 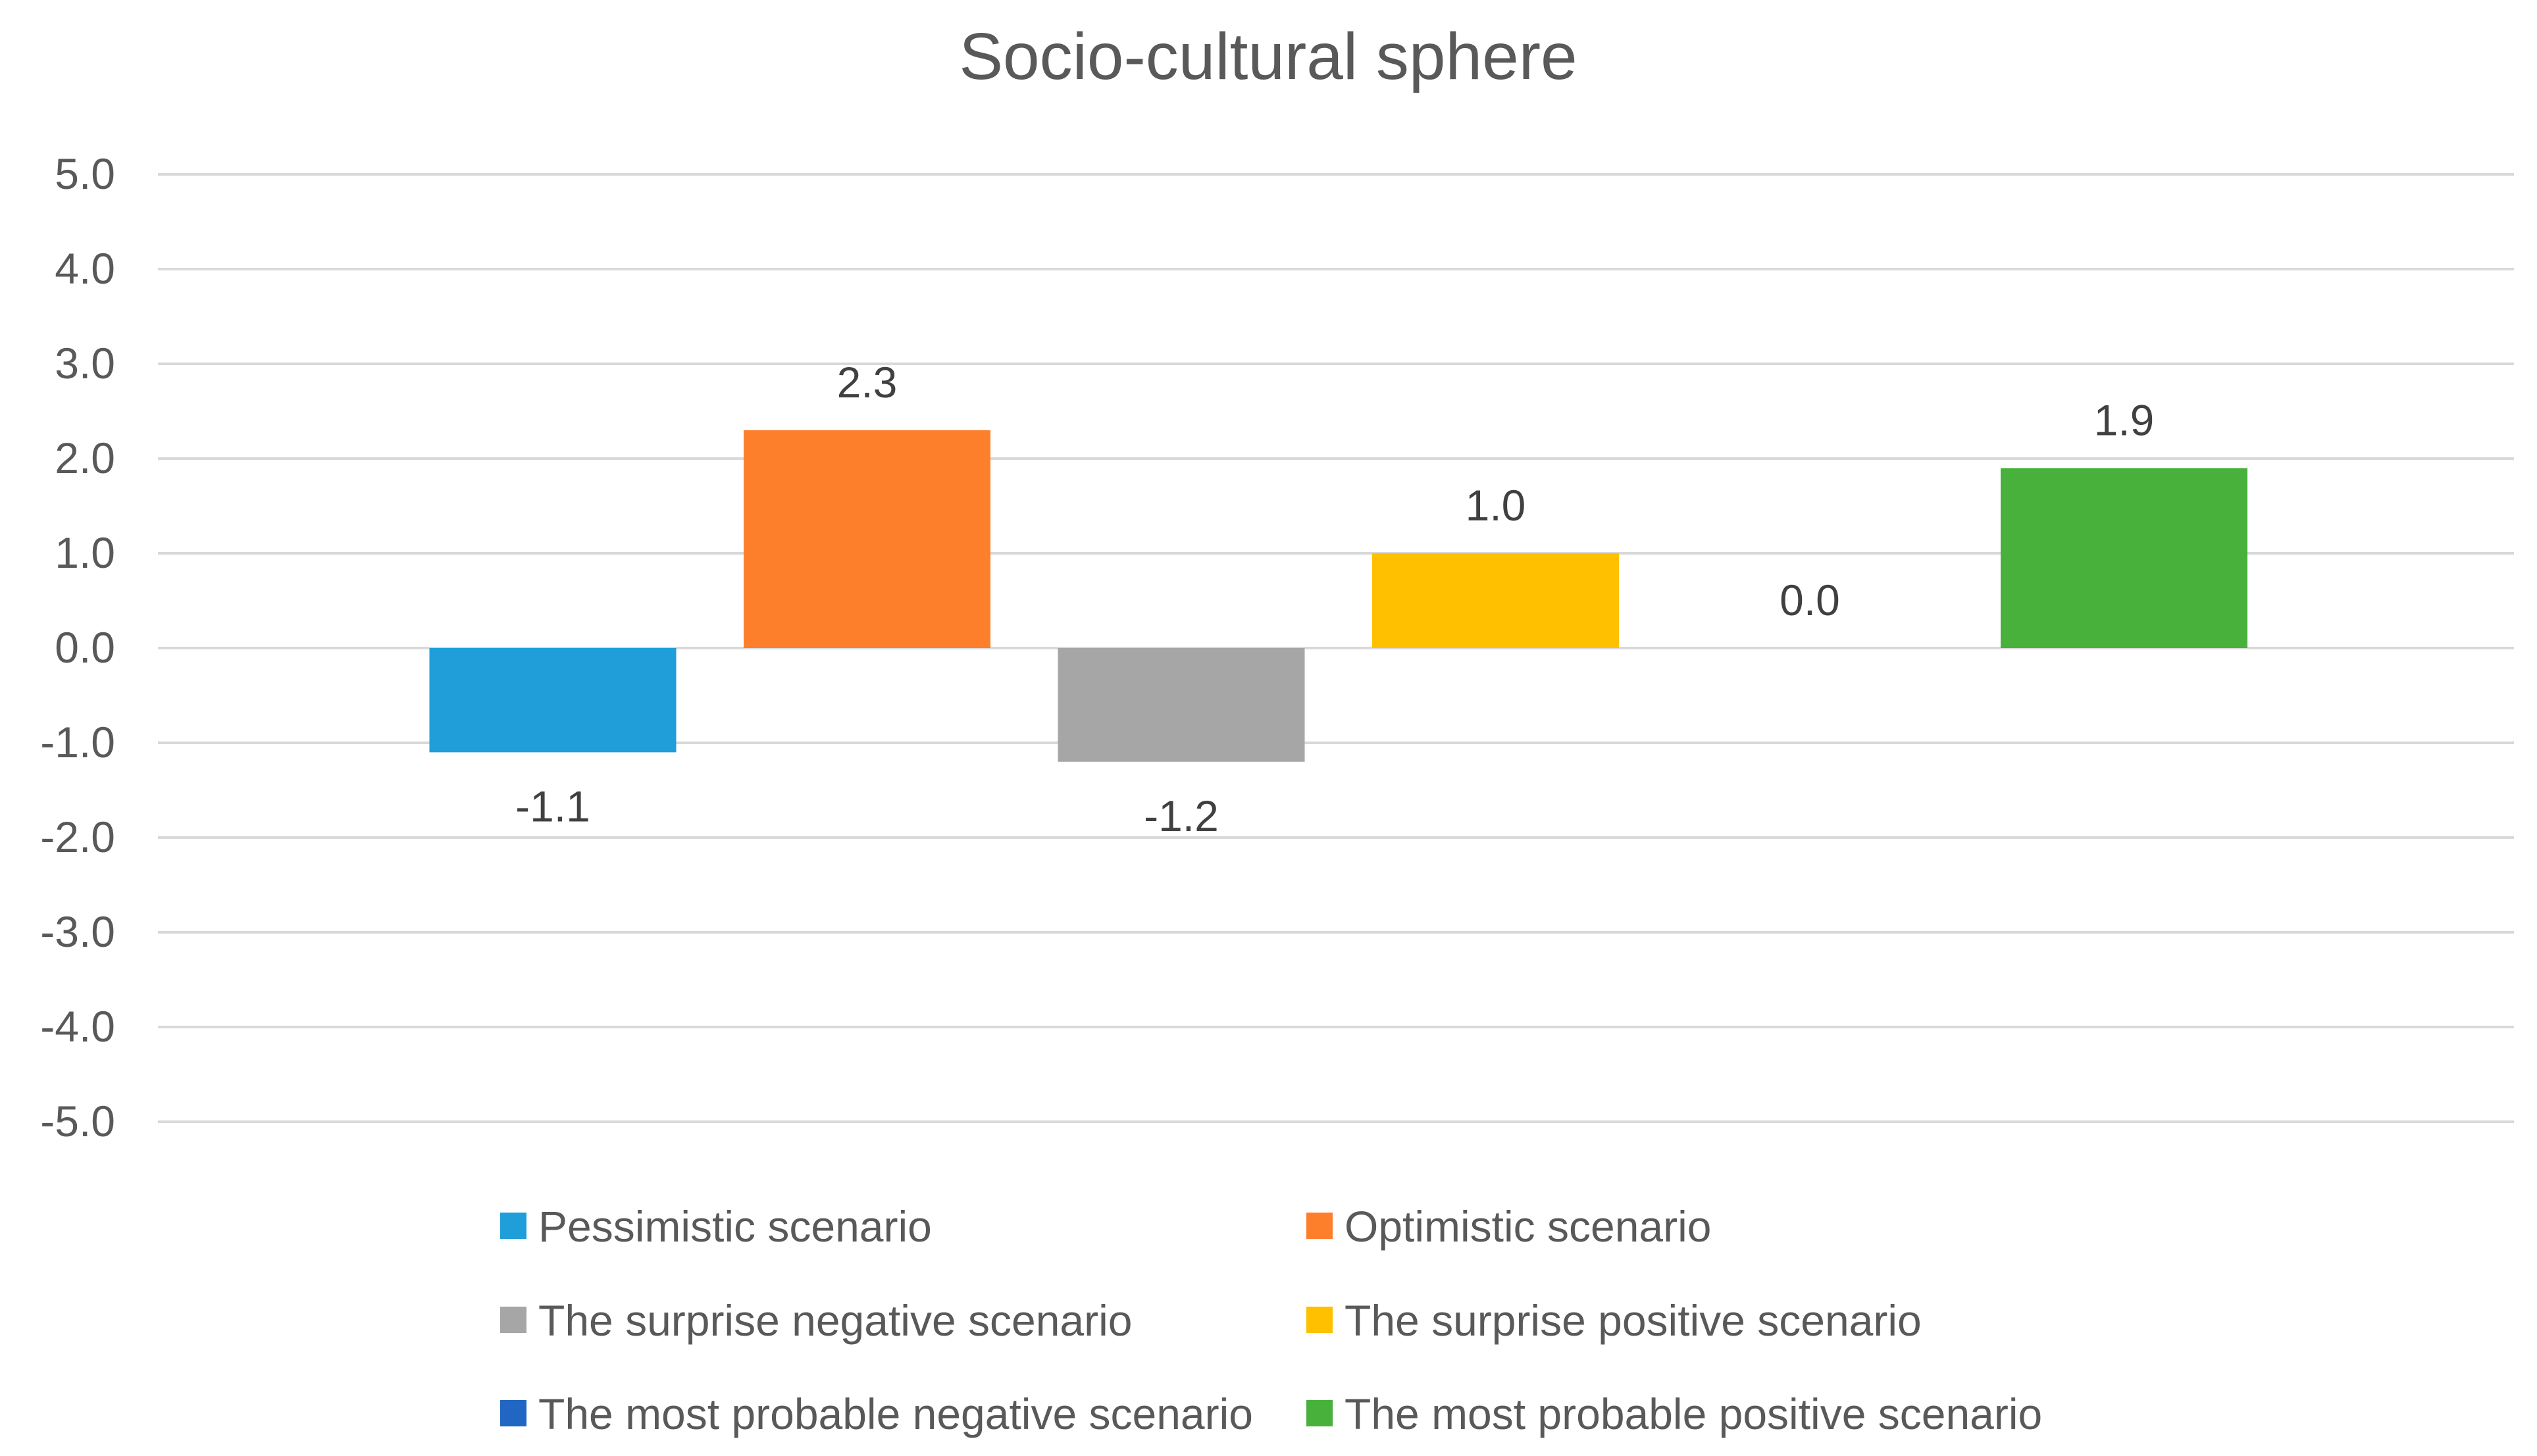 I want to click on chart-title: Socio-cultural sphere, so click(x=1268, y=56).